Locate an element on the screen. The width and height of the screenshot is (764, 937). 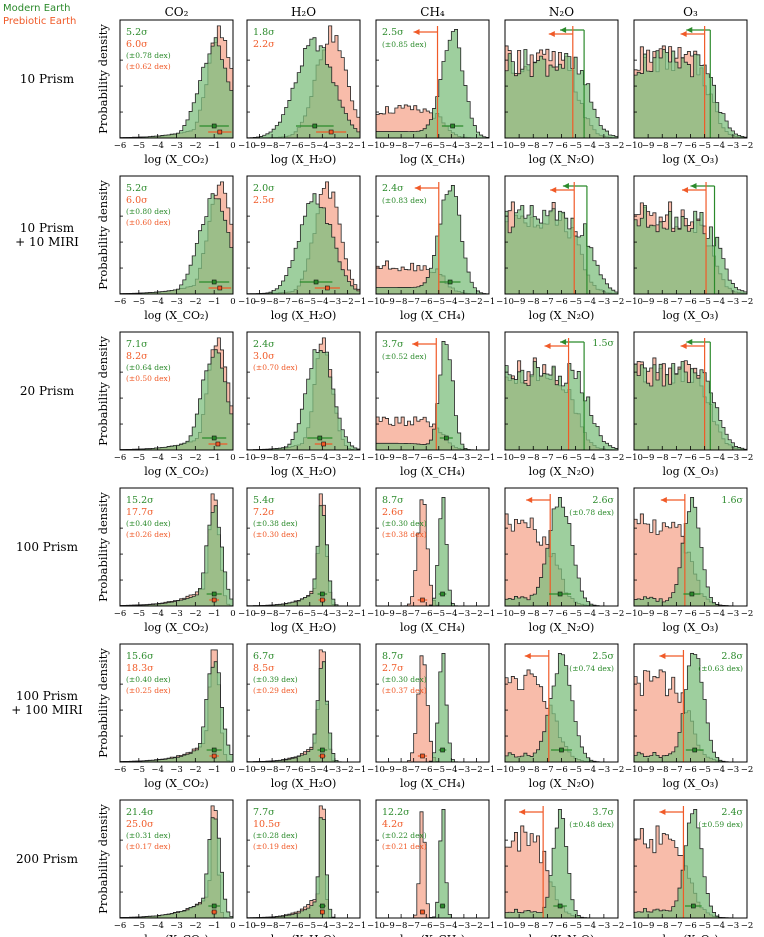
prebiotic-errorbar-point is located at coordinates (422, 756).